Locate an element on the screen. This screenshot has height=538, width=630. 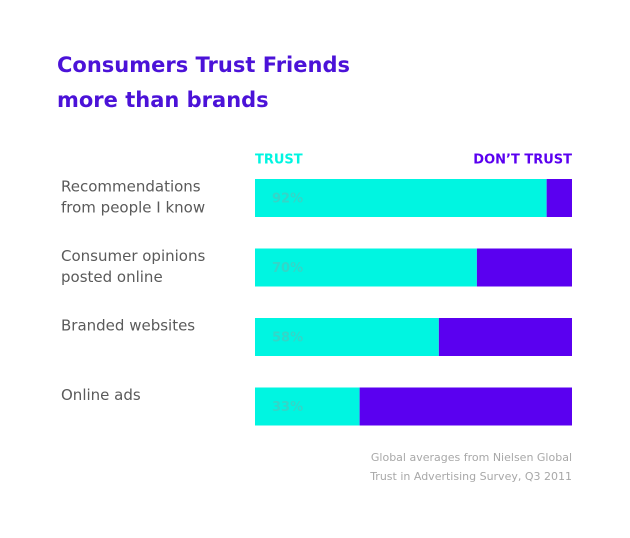
value-label: 33% is located at coordinates (287, 407).